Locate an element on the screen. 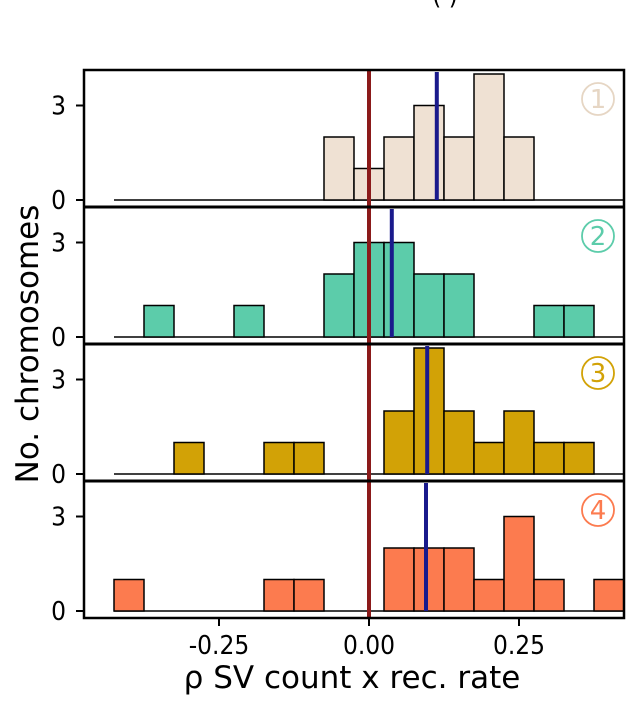 Image resolution: width=642 pixels, height=704 pixels. x-axis: -0.25 0.00 0.25 is located at coordinates (367, 639).